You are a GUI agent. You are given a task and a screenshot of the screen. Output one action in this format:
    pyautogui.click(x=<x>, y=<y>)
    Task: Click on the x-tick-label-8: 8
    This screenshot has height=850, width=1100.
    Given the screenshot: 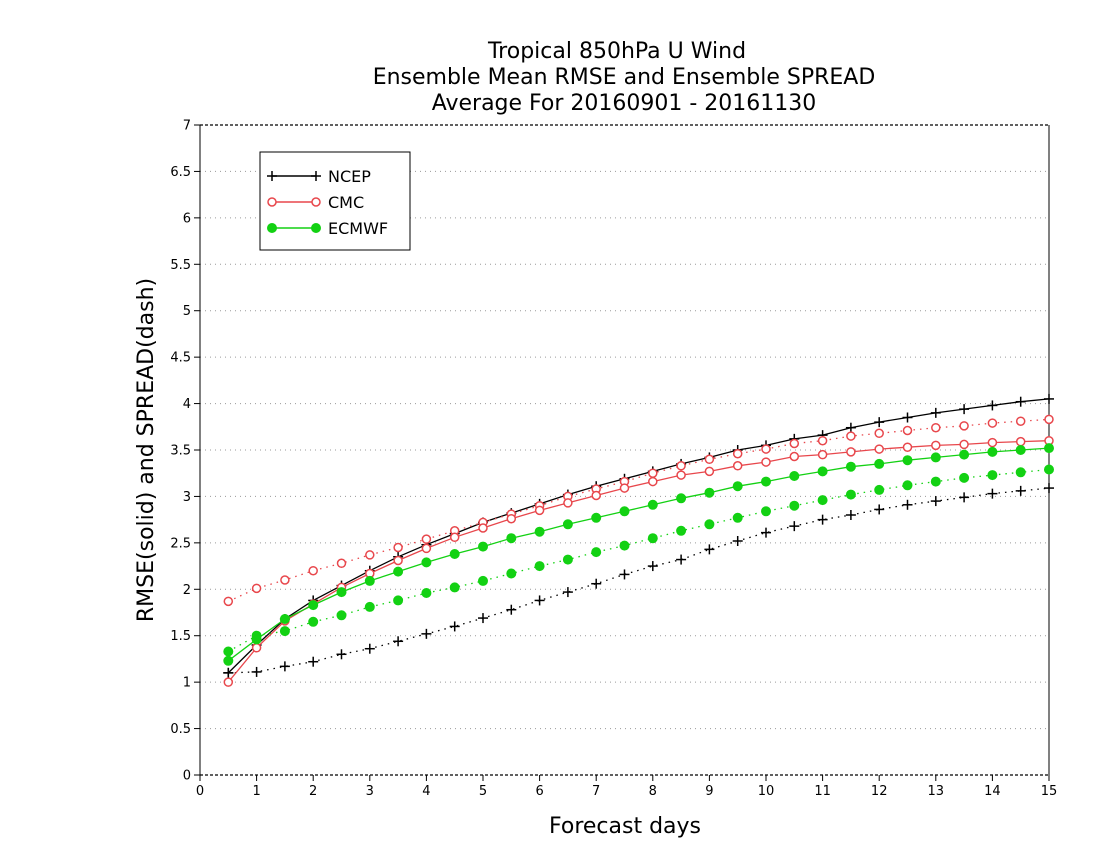 What is the action you would take?
    pyautogui.click(x=653, y=791)
    